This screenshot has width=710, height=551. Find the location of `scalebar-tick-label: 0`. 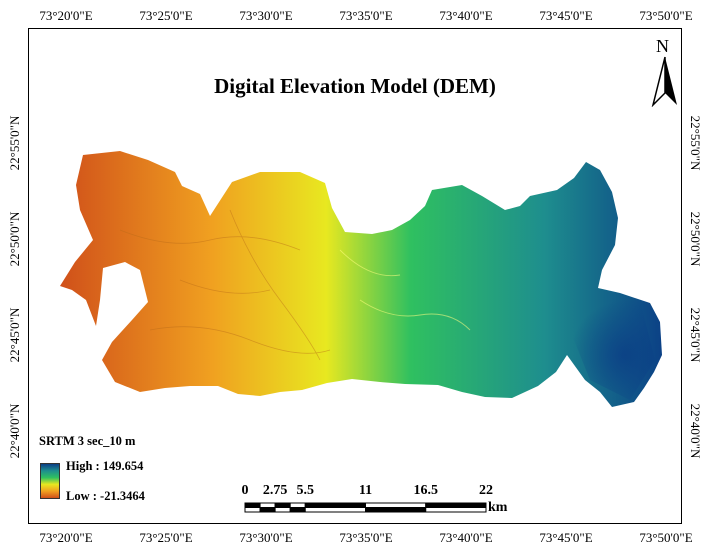

scalebar-tick-label: 0 is located at coordinates (245, 490).